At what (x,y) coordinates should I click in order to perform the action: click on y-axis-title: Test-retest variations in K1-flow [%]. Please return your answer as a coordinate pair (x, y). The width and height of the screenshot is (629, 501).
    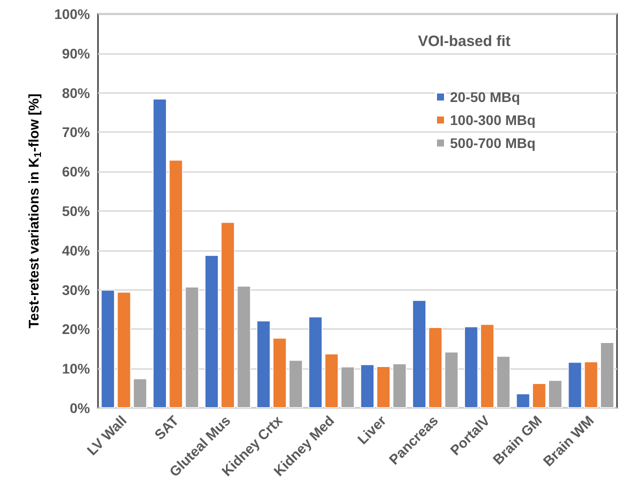
    Looking at the image, I should click on (34, 211).